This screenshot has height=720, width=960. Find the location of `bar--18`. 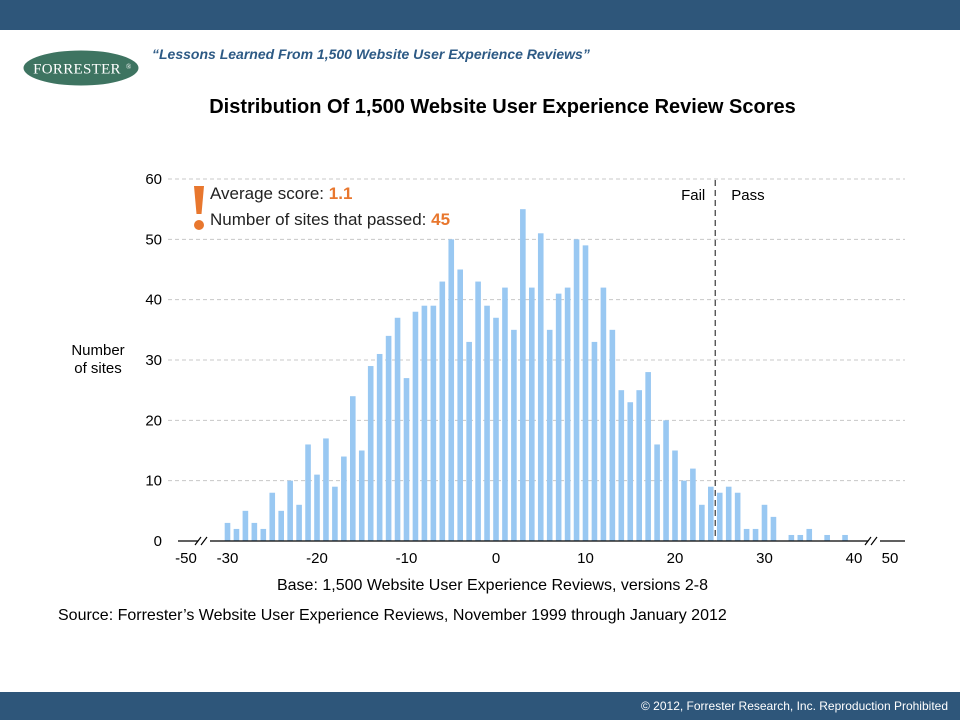

bar--18 is located at coordinates (335, 513).